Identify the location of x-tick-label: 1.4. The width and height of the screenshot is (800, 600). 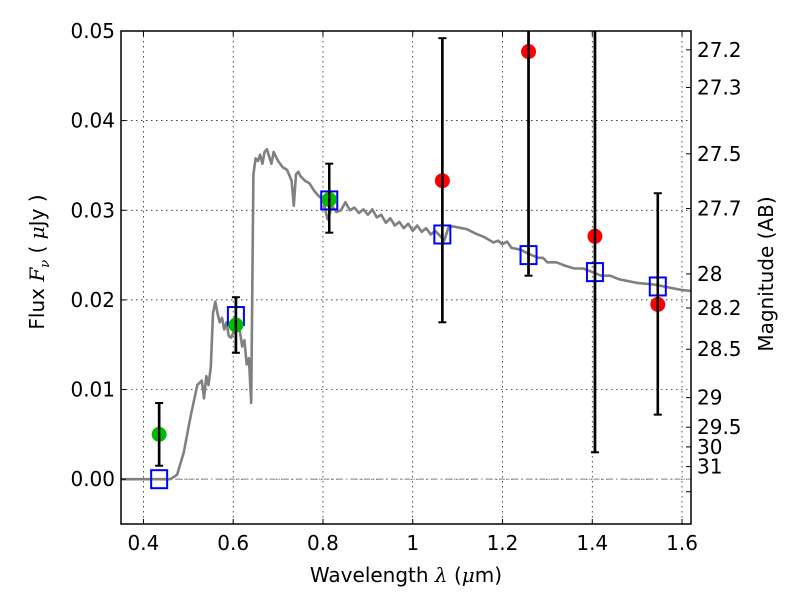
(592, 543).